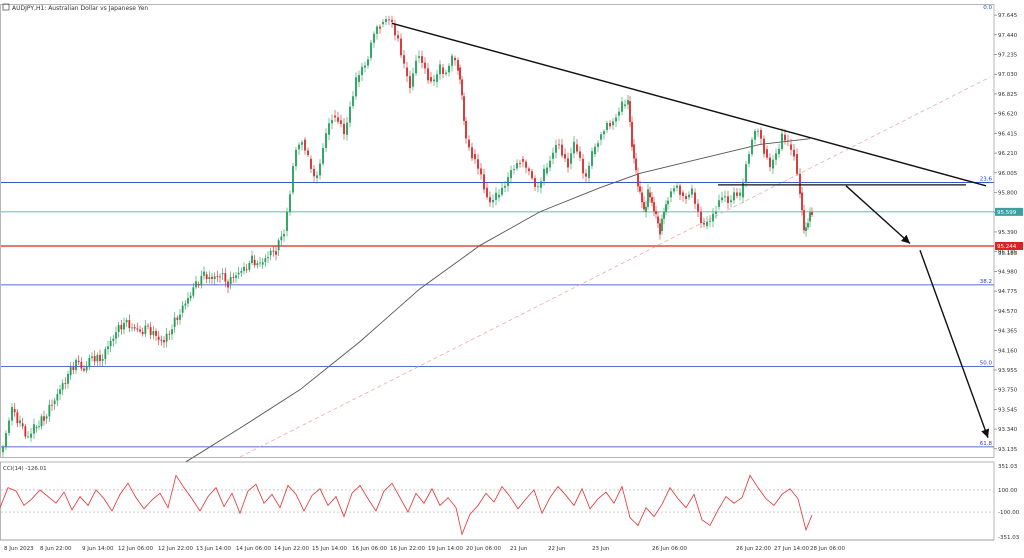 The width and height of the screenshot is (1024, 558). Describe the element at coordinates (601, 549) in the screenshot. I see `x-tick-label: 23 Jun` at that location.